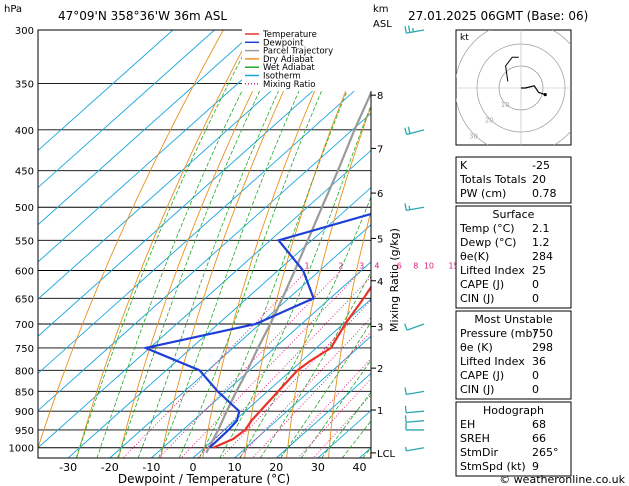  Describe the element at coordinates (467, 424) in the screenshot. I see `table-row-label: EH` at that location.